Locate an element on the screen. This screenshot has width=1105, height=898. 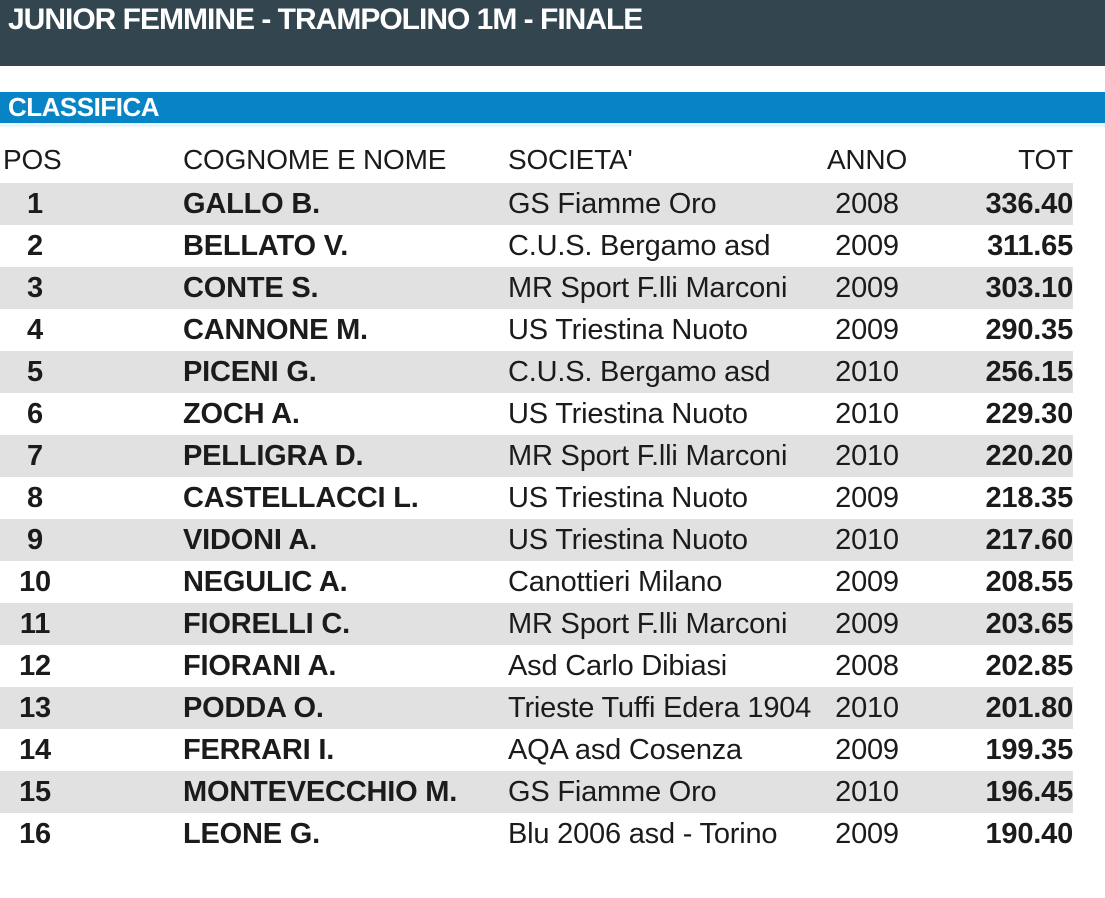
society-cell: Asd Carlo Dibiasi is located at coordinates (618, 666).